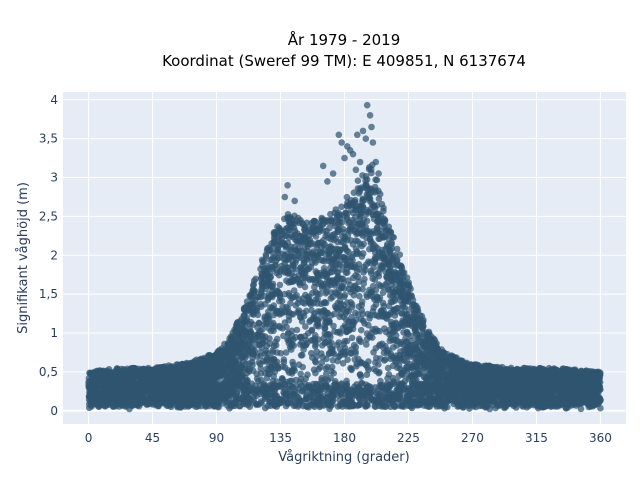 The image size is (640, 480). I want to click on chart-title-line1: År 1979 - 2019, so click(344, 39).